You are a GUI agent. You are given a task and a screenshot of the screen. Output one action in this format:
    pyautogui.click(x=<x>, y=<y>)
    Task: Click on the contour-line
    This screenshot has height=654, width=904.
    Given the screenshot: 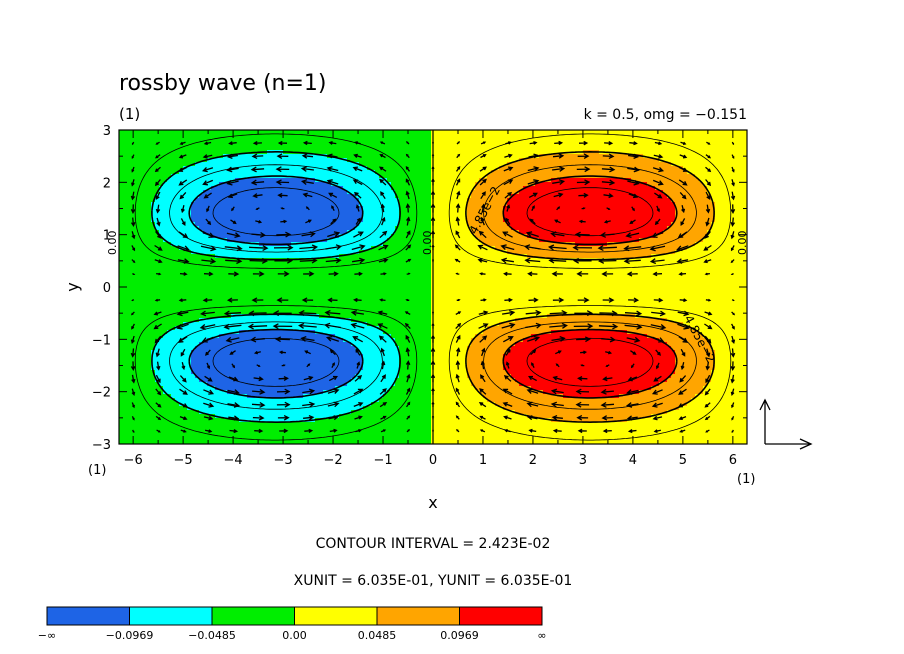 What is the action you would take?
    pyautogui.click(x=590, y=287)
    